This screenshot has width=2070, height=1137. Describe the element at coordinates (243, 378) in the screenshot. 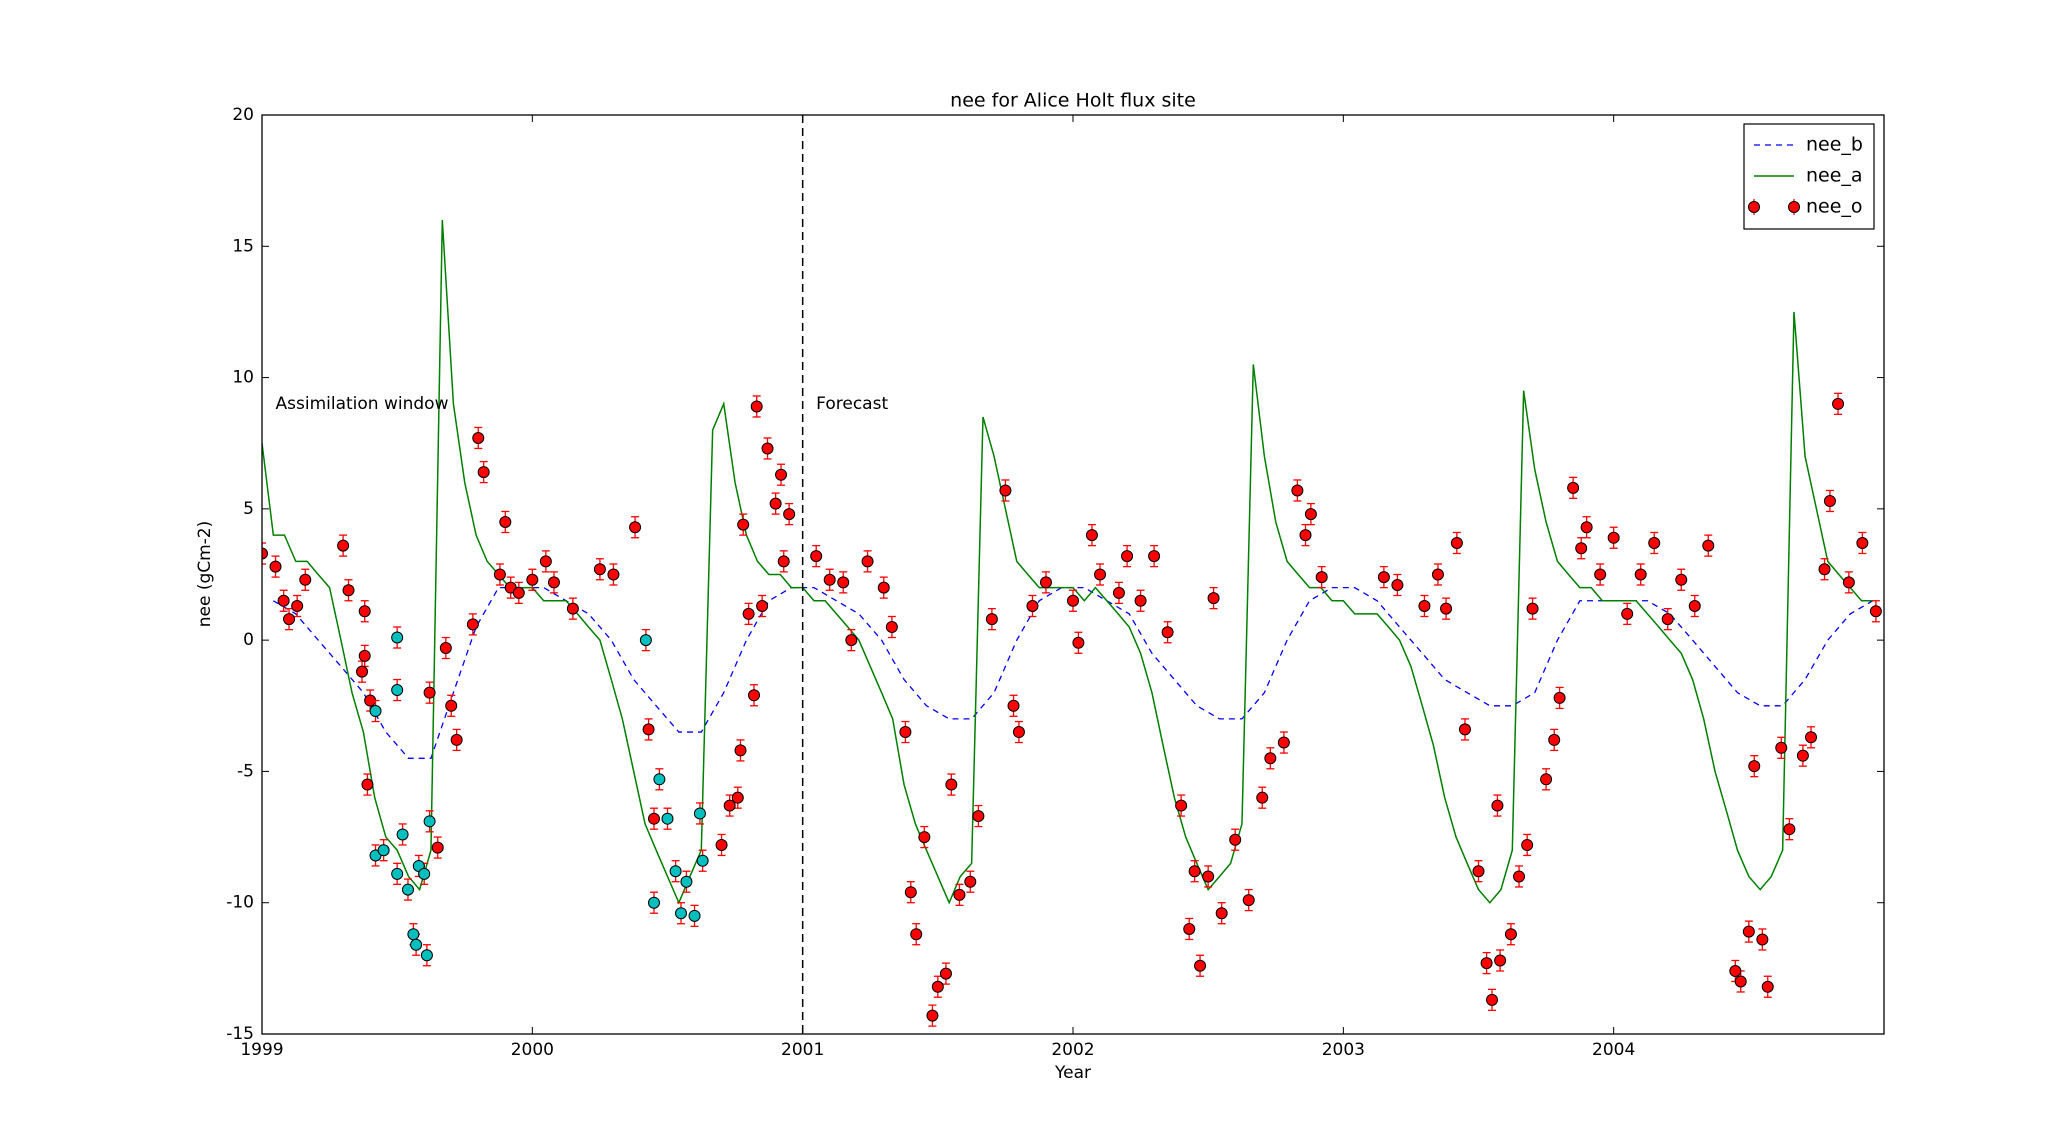

I see `y-tick-label: 10` at that location.